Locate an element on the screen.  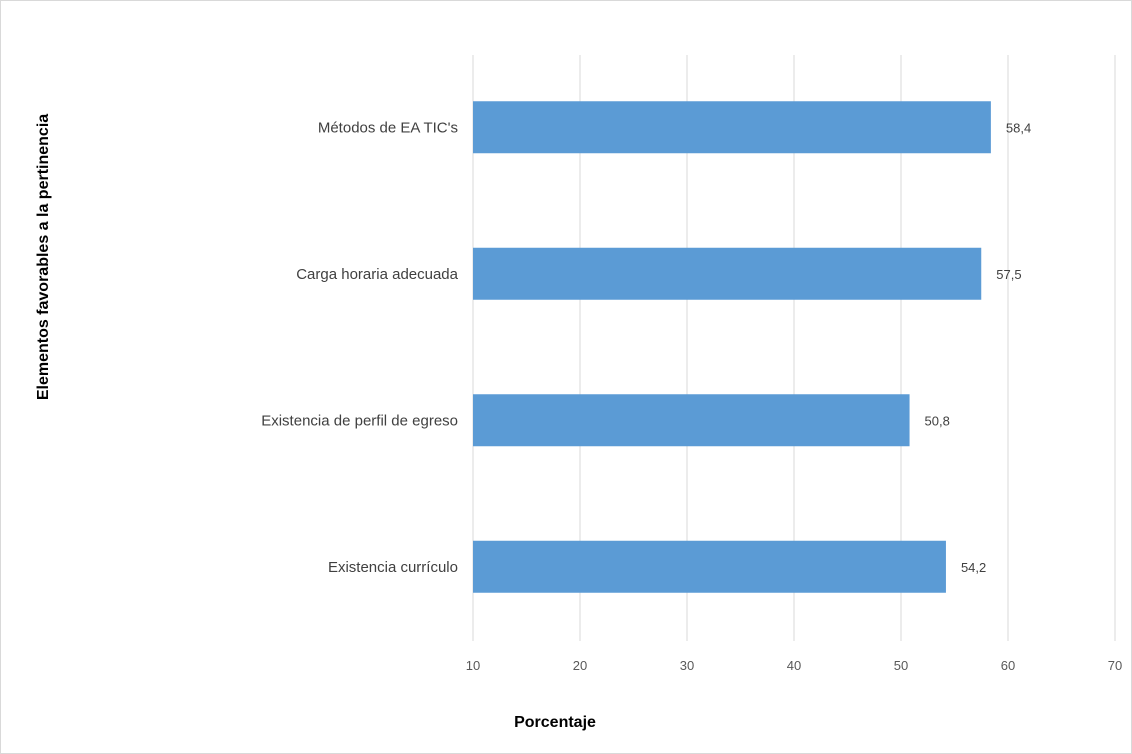
x-tick-label-30: 30 is located at coordinates (687, 665).